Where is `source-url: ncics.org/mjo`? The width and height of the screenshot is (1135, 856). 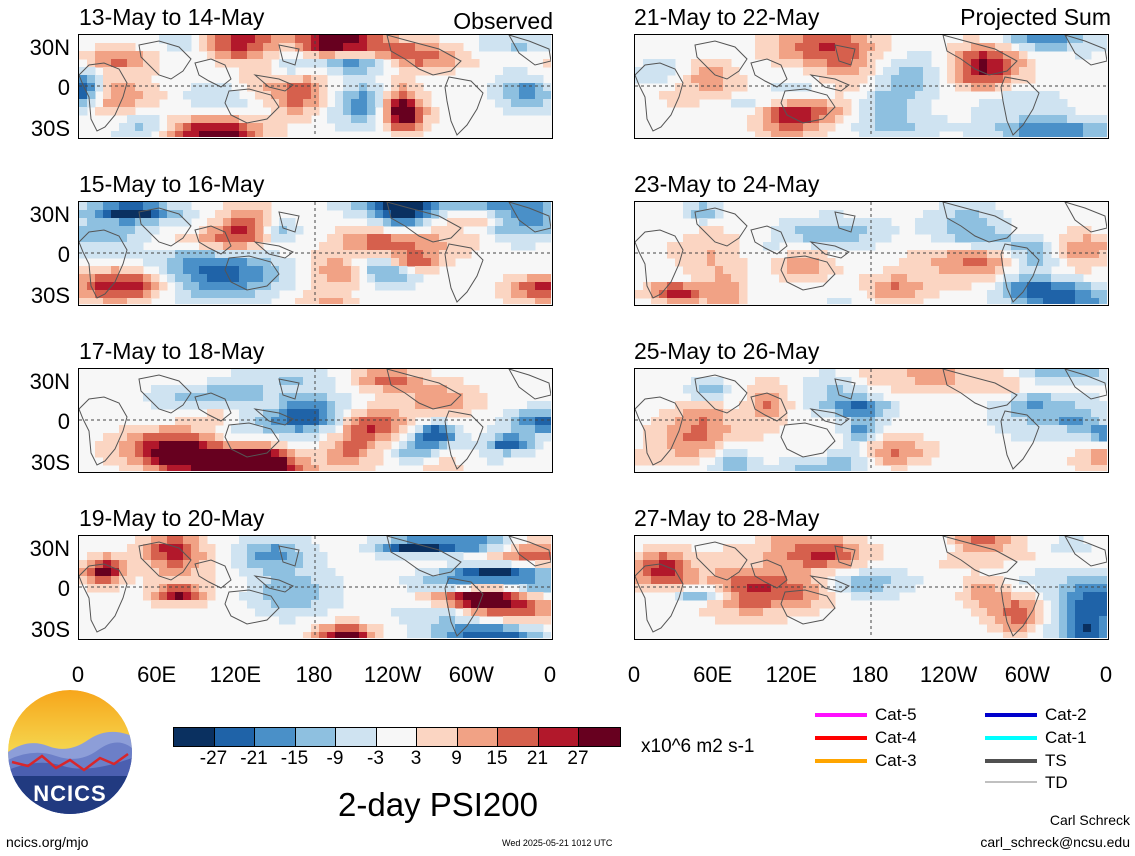 source-url: ncics.org/mjo is located at coordinates (47, 842).